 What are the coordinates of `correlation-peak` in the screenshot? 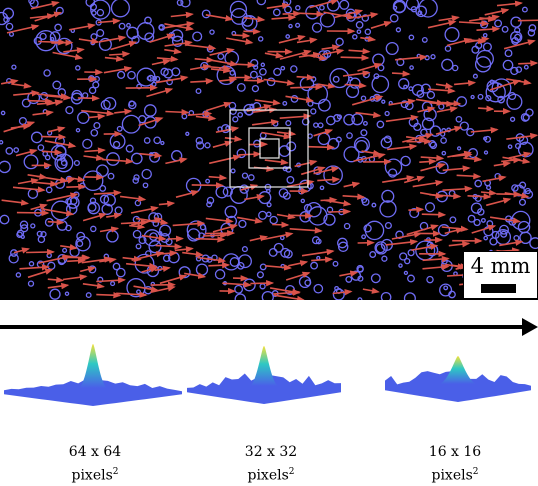 It's located at (93, 366).